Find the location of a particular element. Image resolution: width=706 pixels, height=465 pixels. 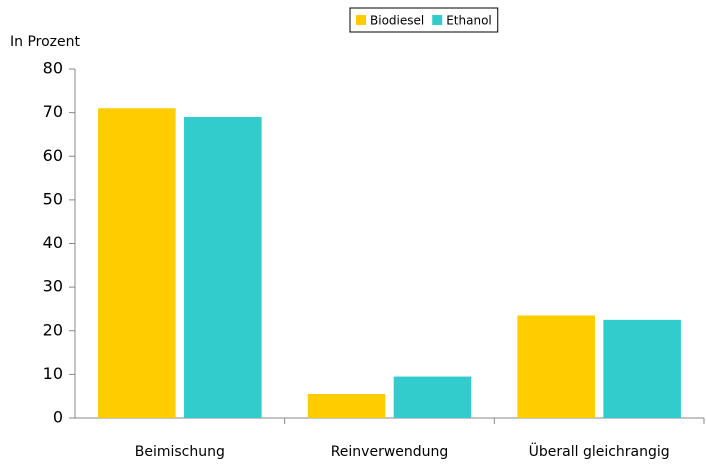

y-tick-label: 0 is located at coordinates (58, 417).